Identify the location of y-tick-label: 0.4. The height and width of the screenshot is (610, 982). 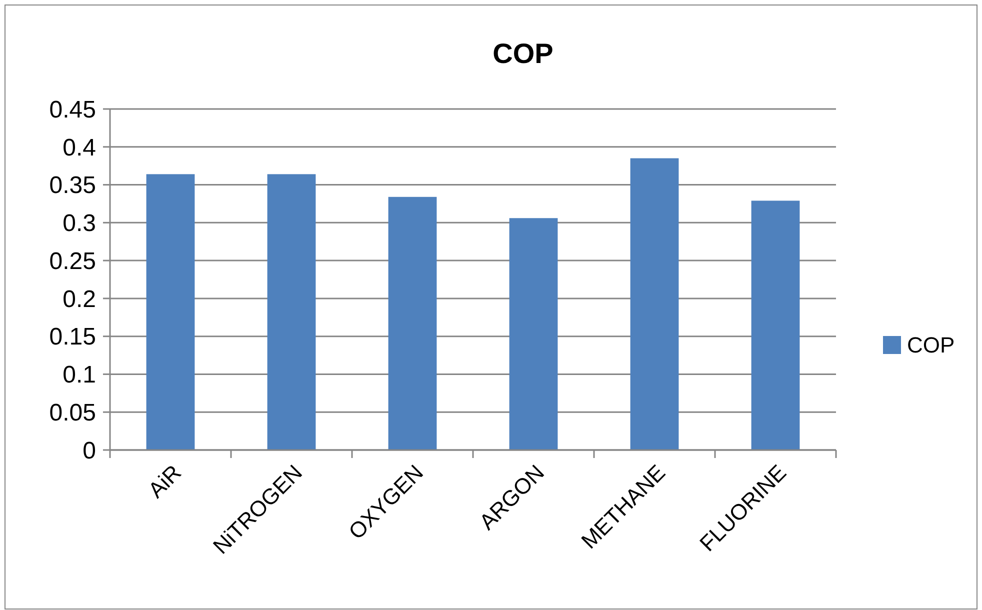
(79, 148).